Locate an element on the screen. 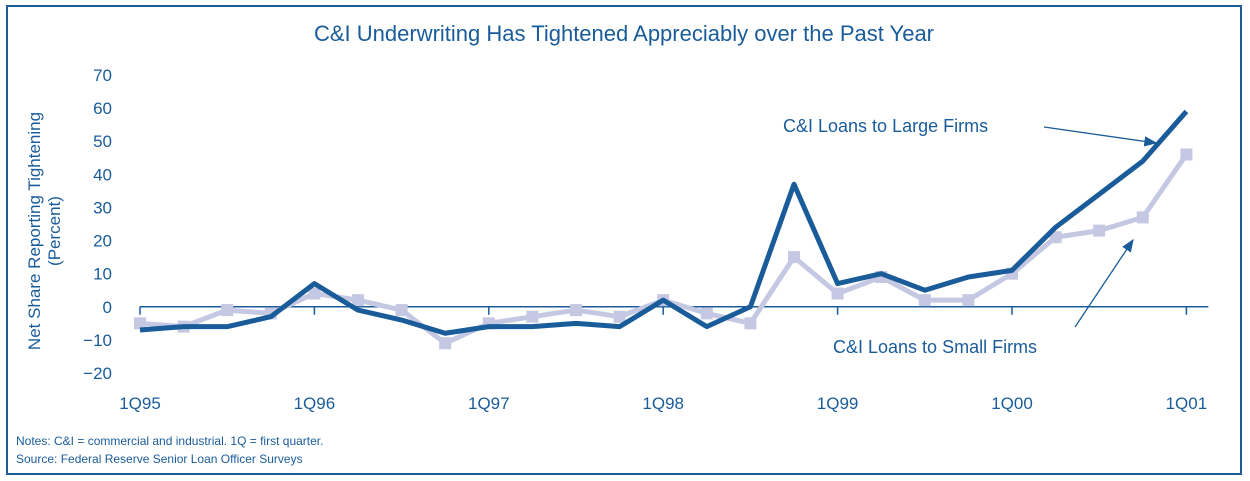 The image size is (1250, 481). y-tick-label: 50 is located at coordinates (102, 141).